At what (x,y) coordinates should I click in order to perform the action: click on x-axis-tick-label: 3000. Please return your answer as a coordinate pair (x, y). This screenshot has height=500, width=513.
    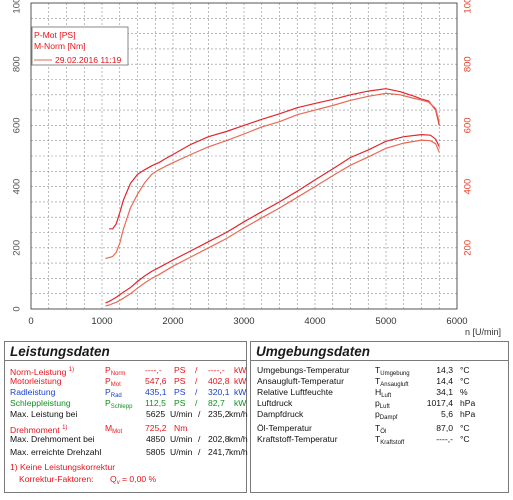
    Looking at the image, I should click on (243, 321).